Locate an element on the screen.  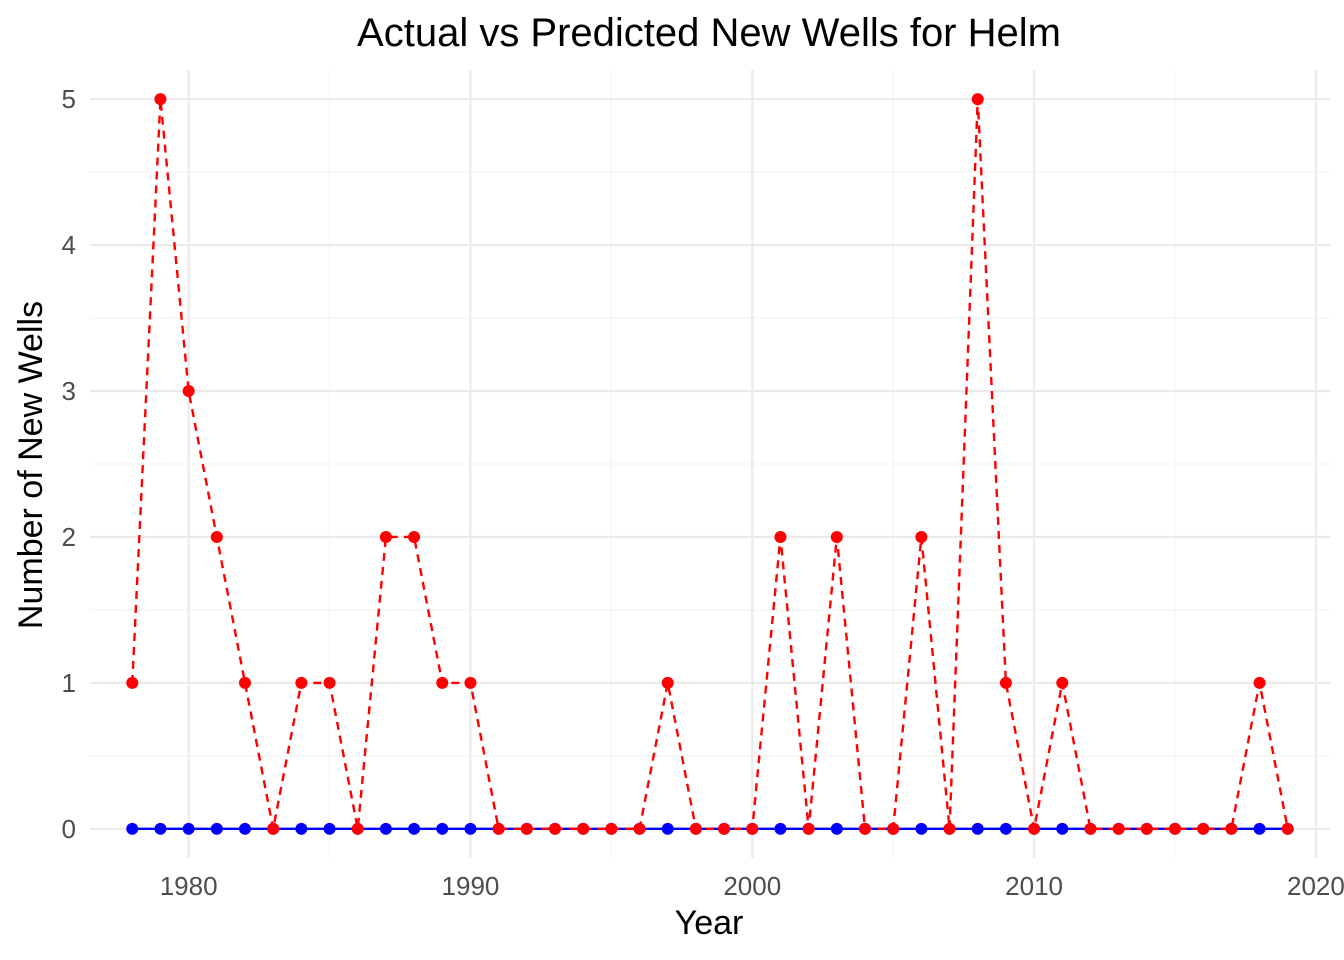
x-axis-title: Year is located at coordinates (709, 923).